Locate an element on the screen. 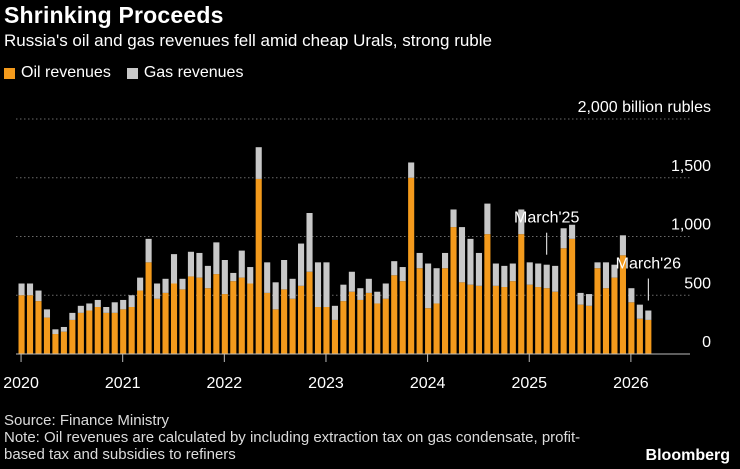 The height and width of the screenshot is (469, 740). y-axis-ticks: 0 500 1,000 1,500 2,000 billion rubles is located at coordinates (645, 225).